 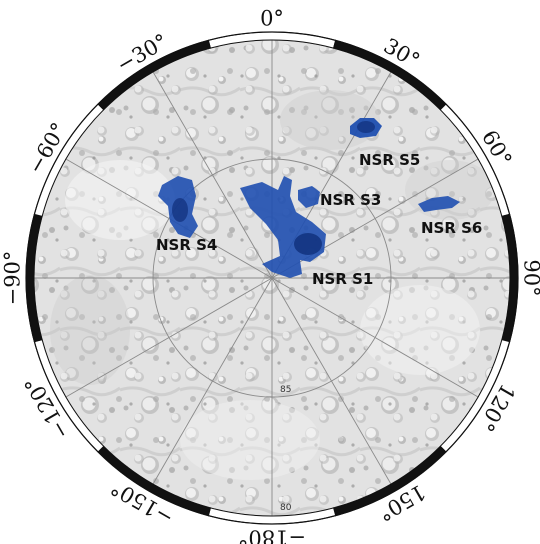 I want to click on region-shape-s3, so click(x=309, y=197).